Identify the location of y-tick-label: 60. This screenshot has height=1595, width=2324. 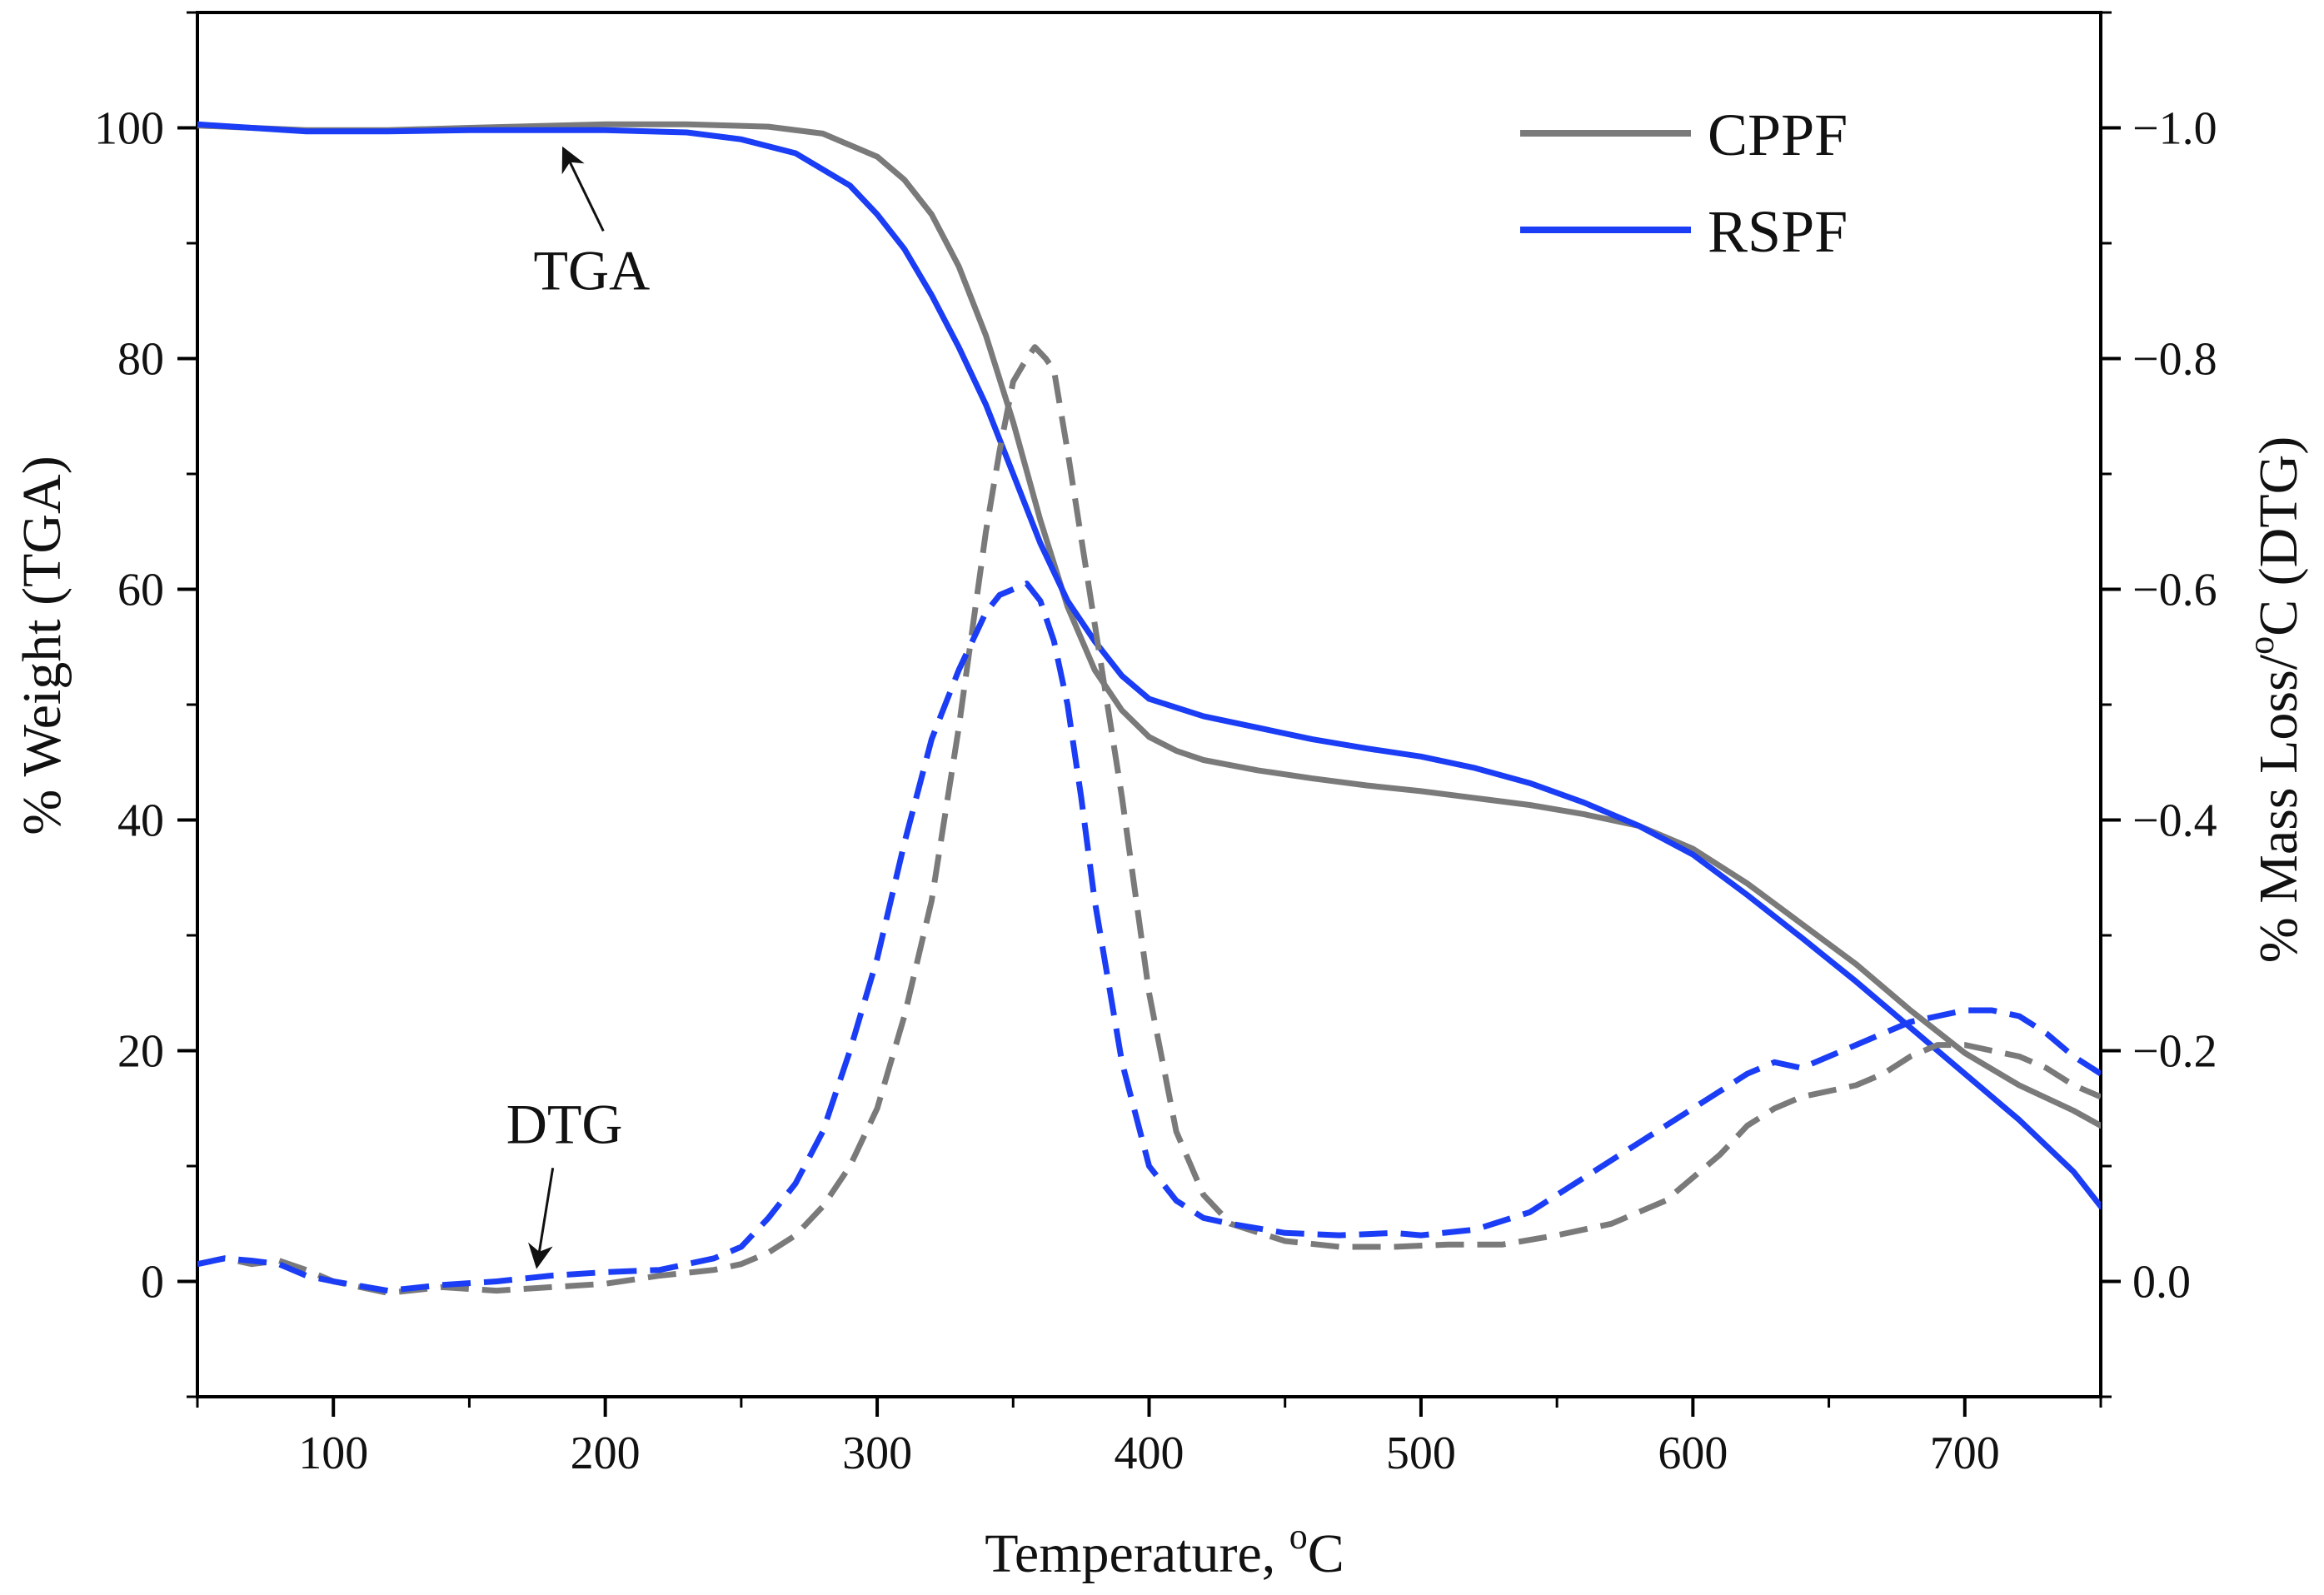
(140, 590).